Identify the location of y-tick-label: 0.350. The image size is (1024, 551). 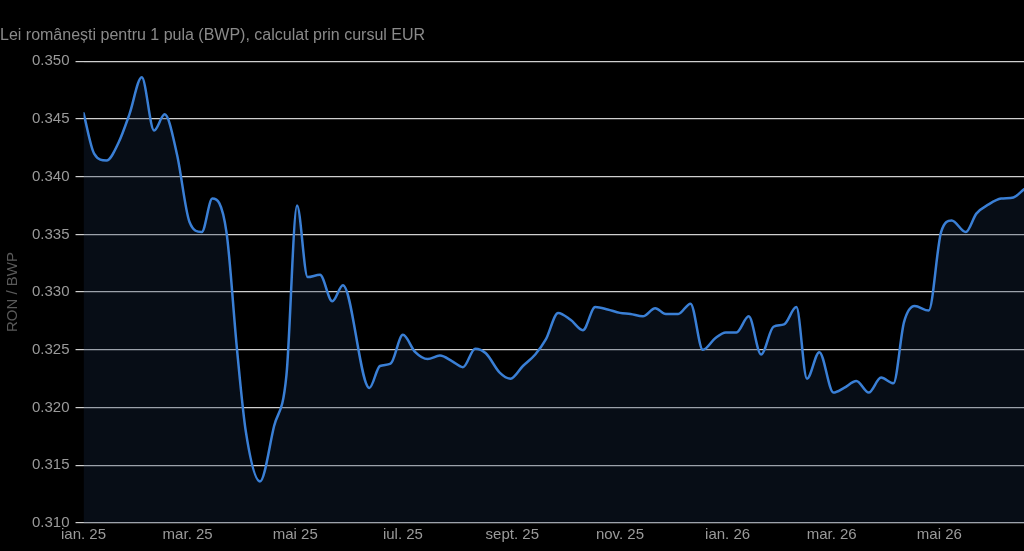
(50, 60).